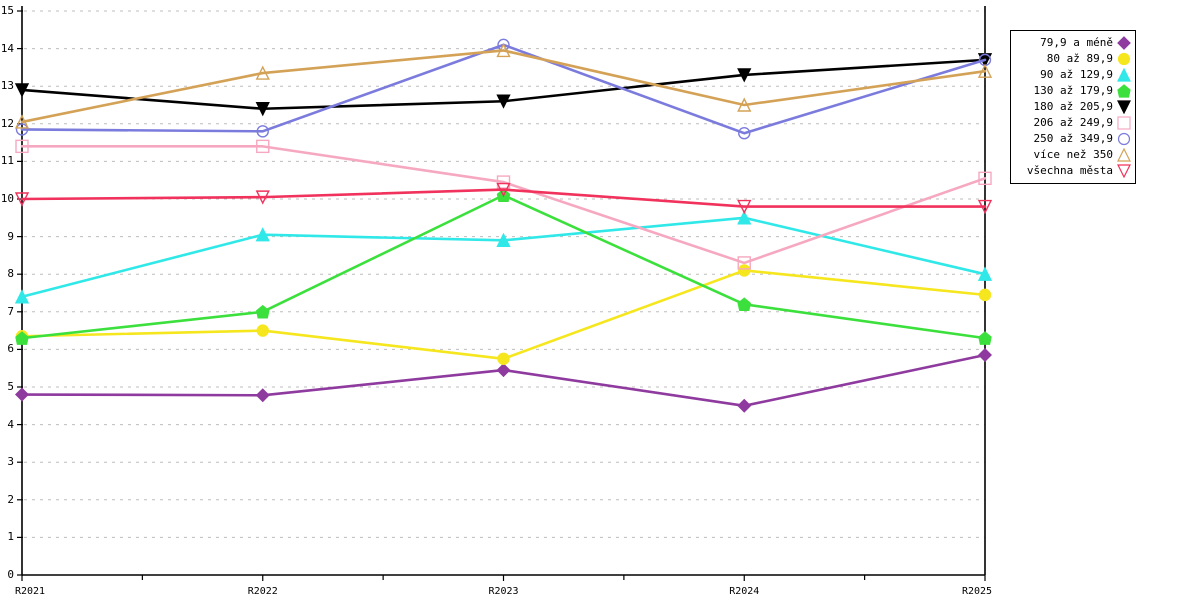 The image size is (1200, 600). I want to click on legend-item: 80 až 89,9, so click(1073, 59).